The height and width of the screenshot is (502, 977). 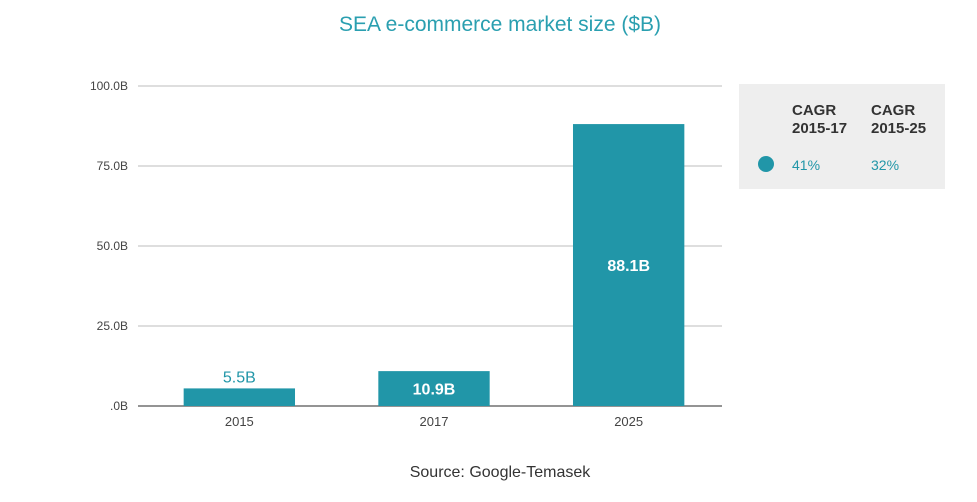 I want to click on chart-title: SEA e-commerce market size ($B), so click(x=500, y=24).